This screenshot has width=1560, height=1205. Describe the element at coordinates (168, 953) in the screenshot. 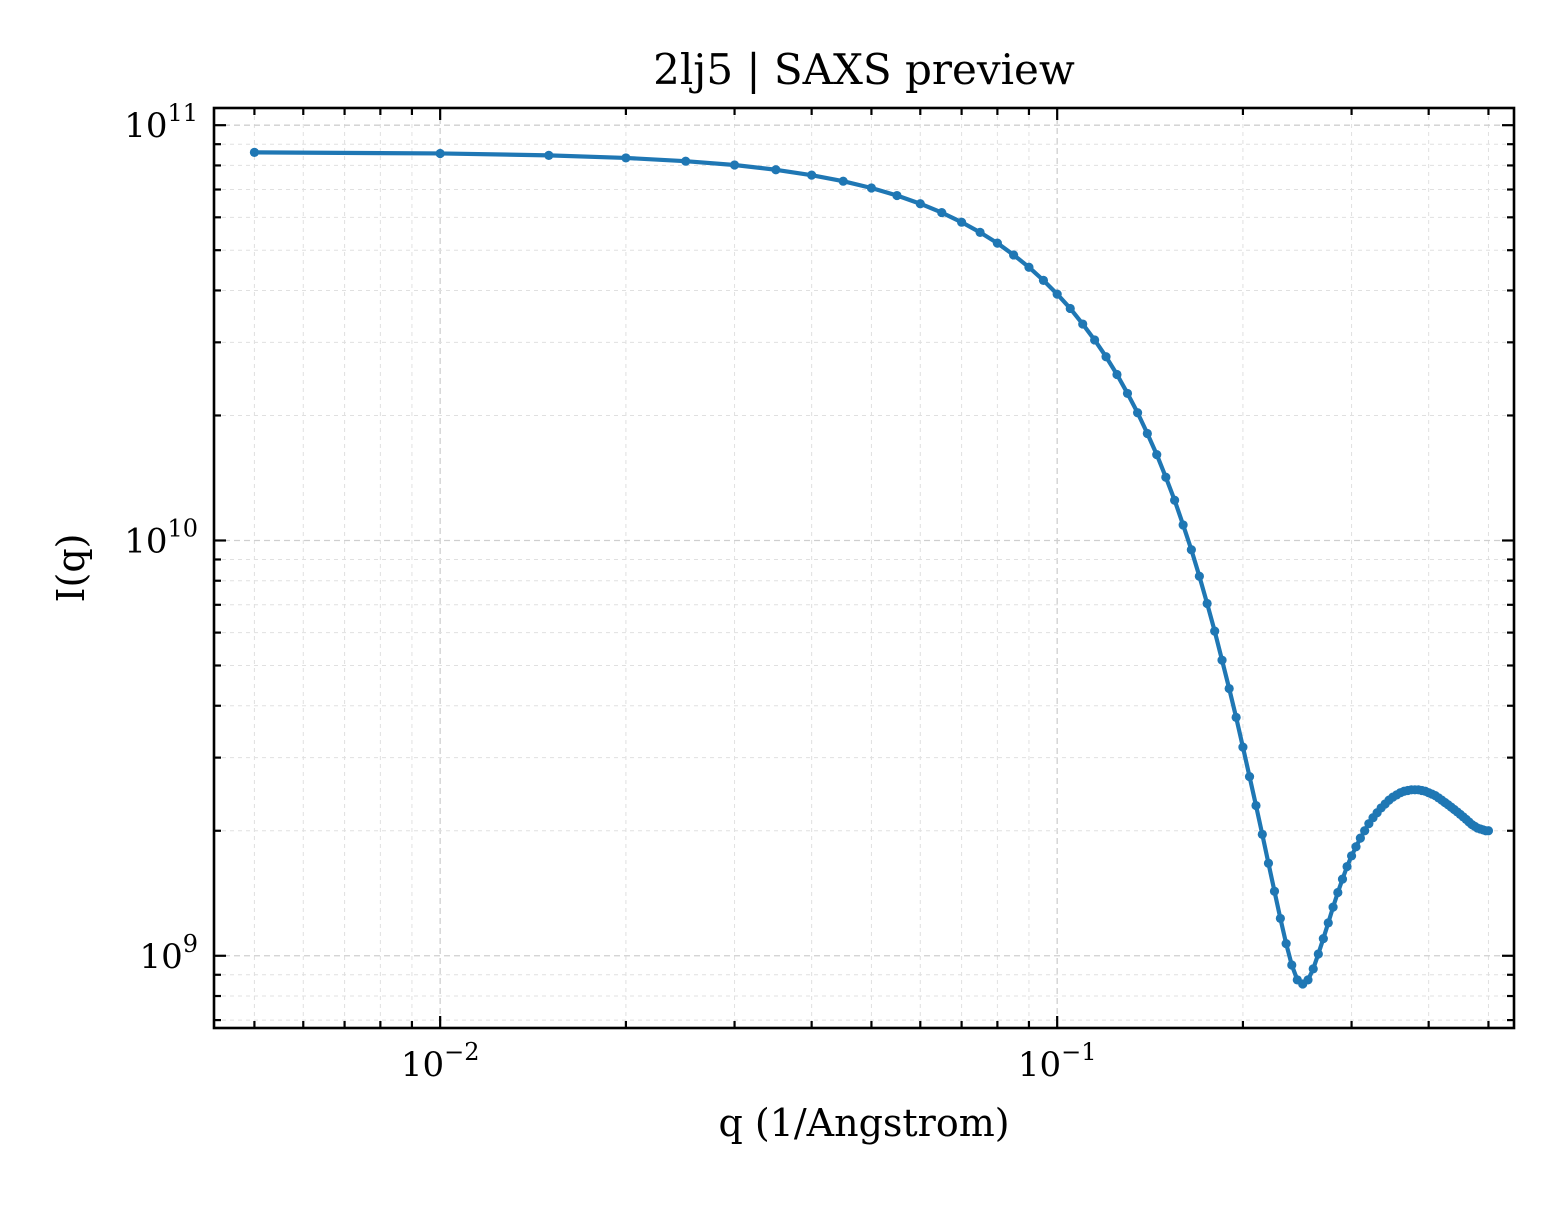

I see `y-tick-label: 109` at that location.